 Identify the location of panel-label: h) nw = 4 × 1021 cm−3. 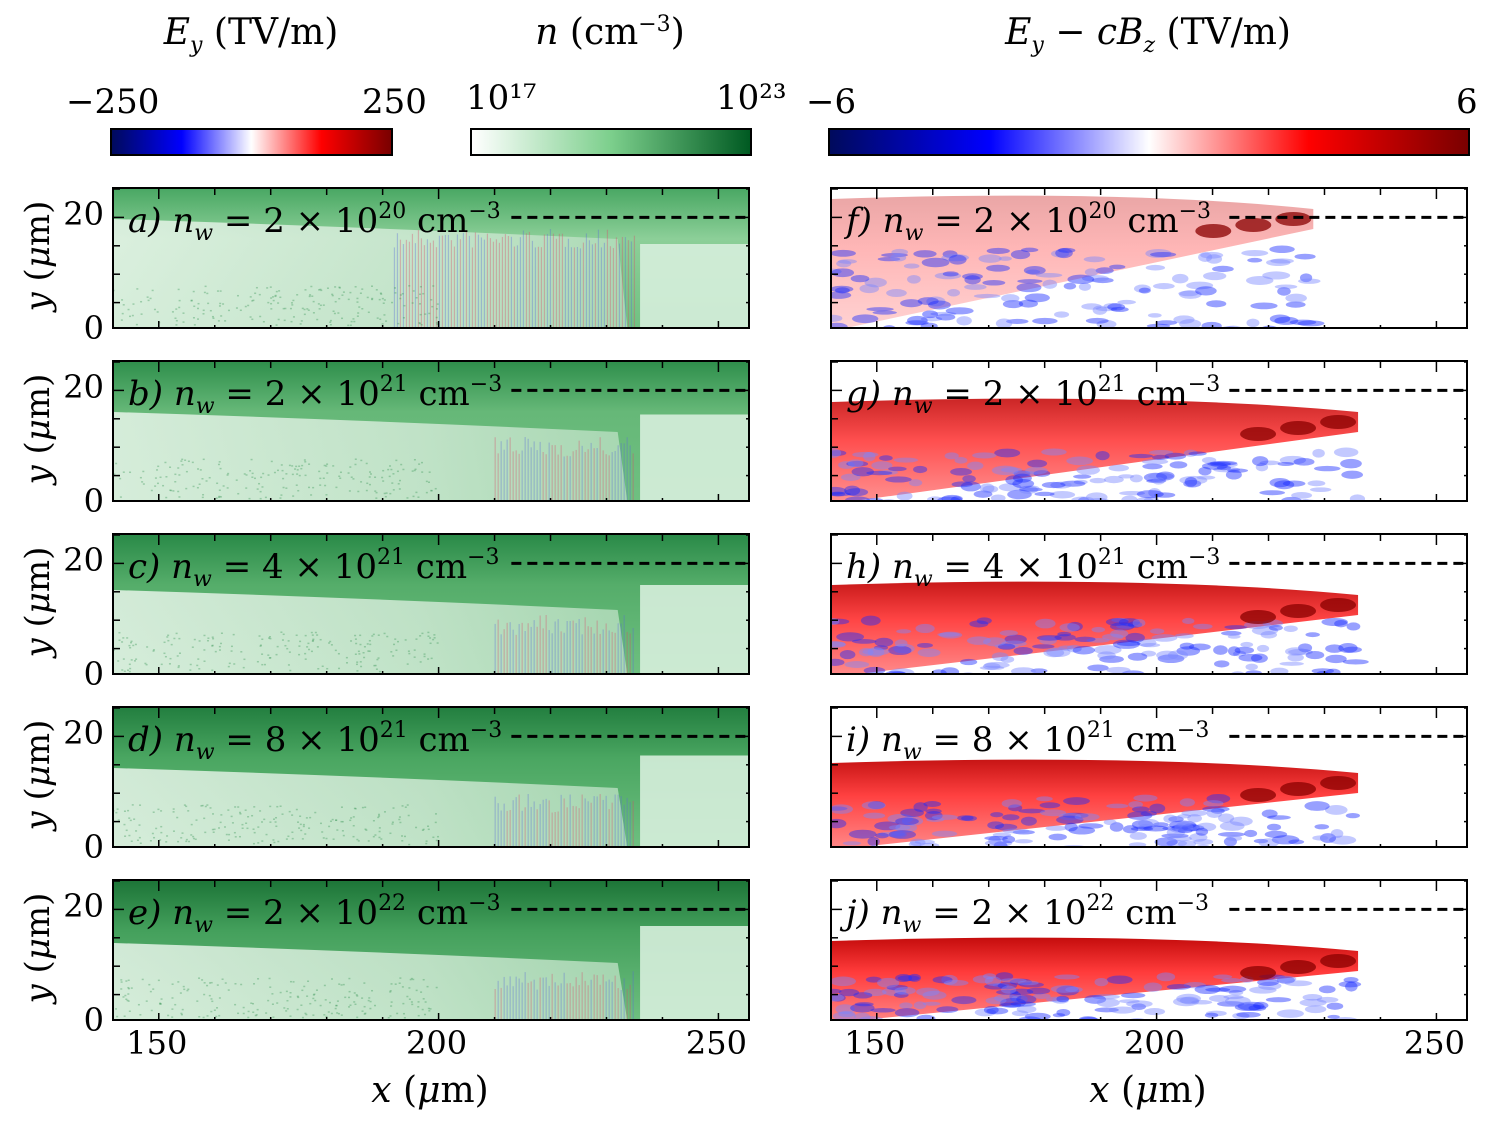
(1033, 568).